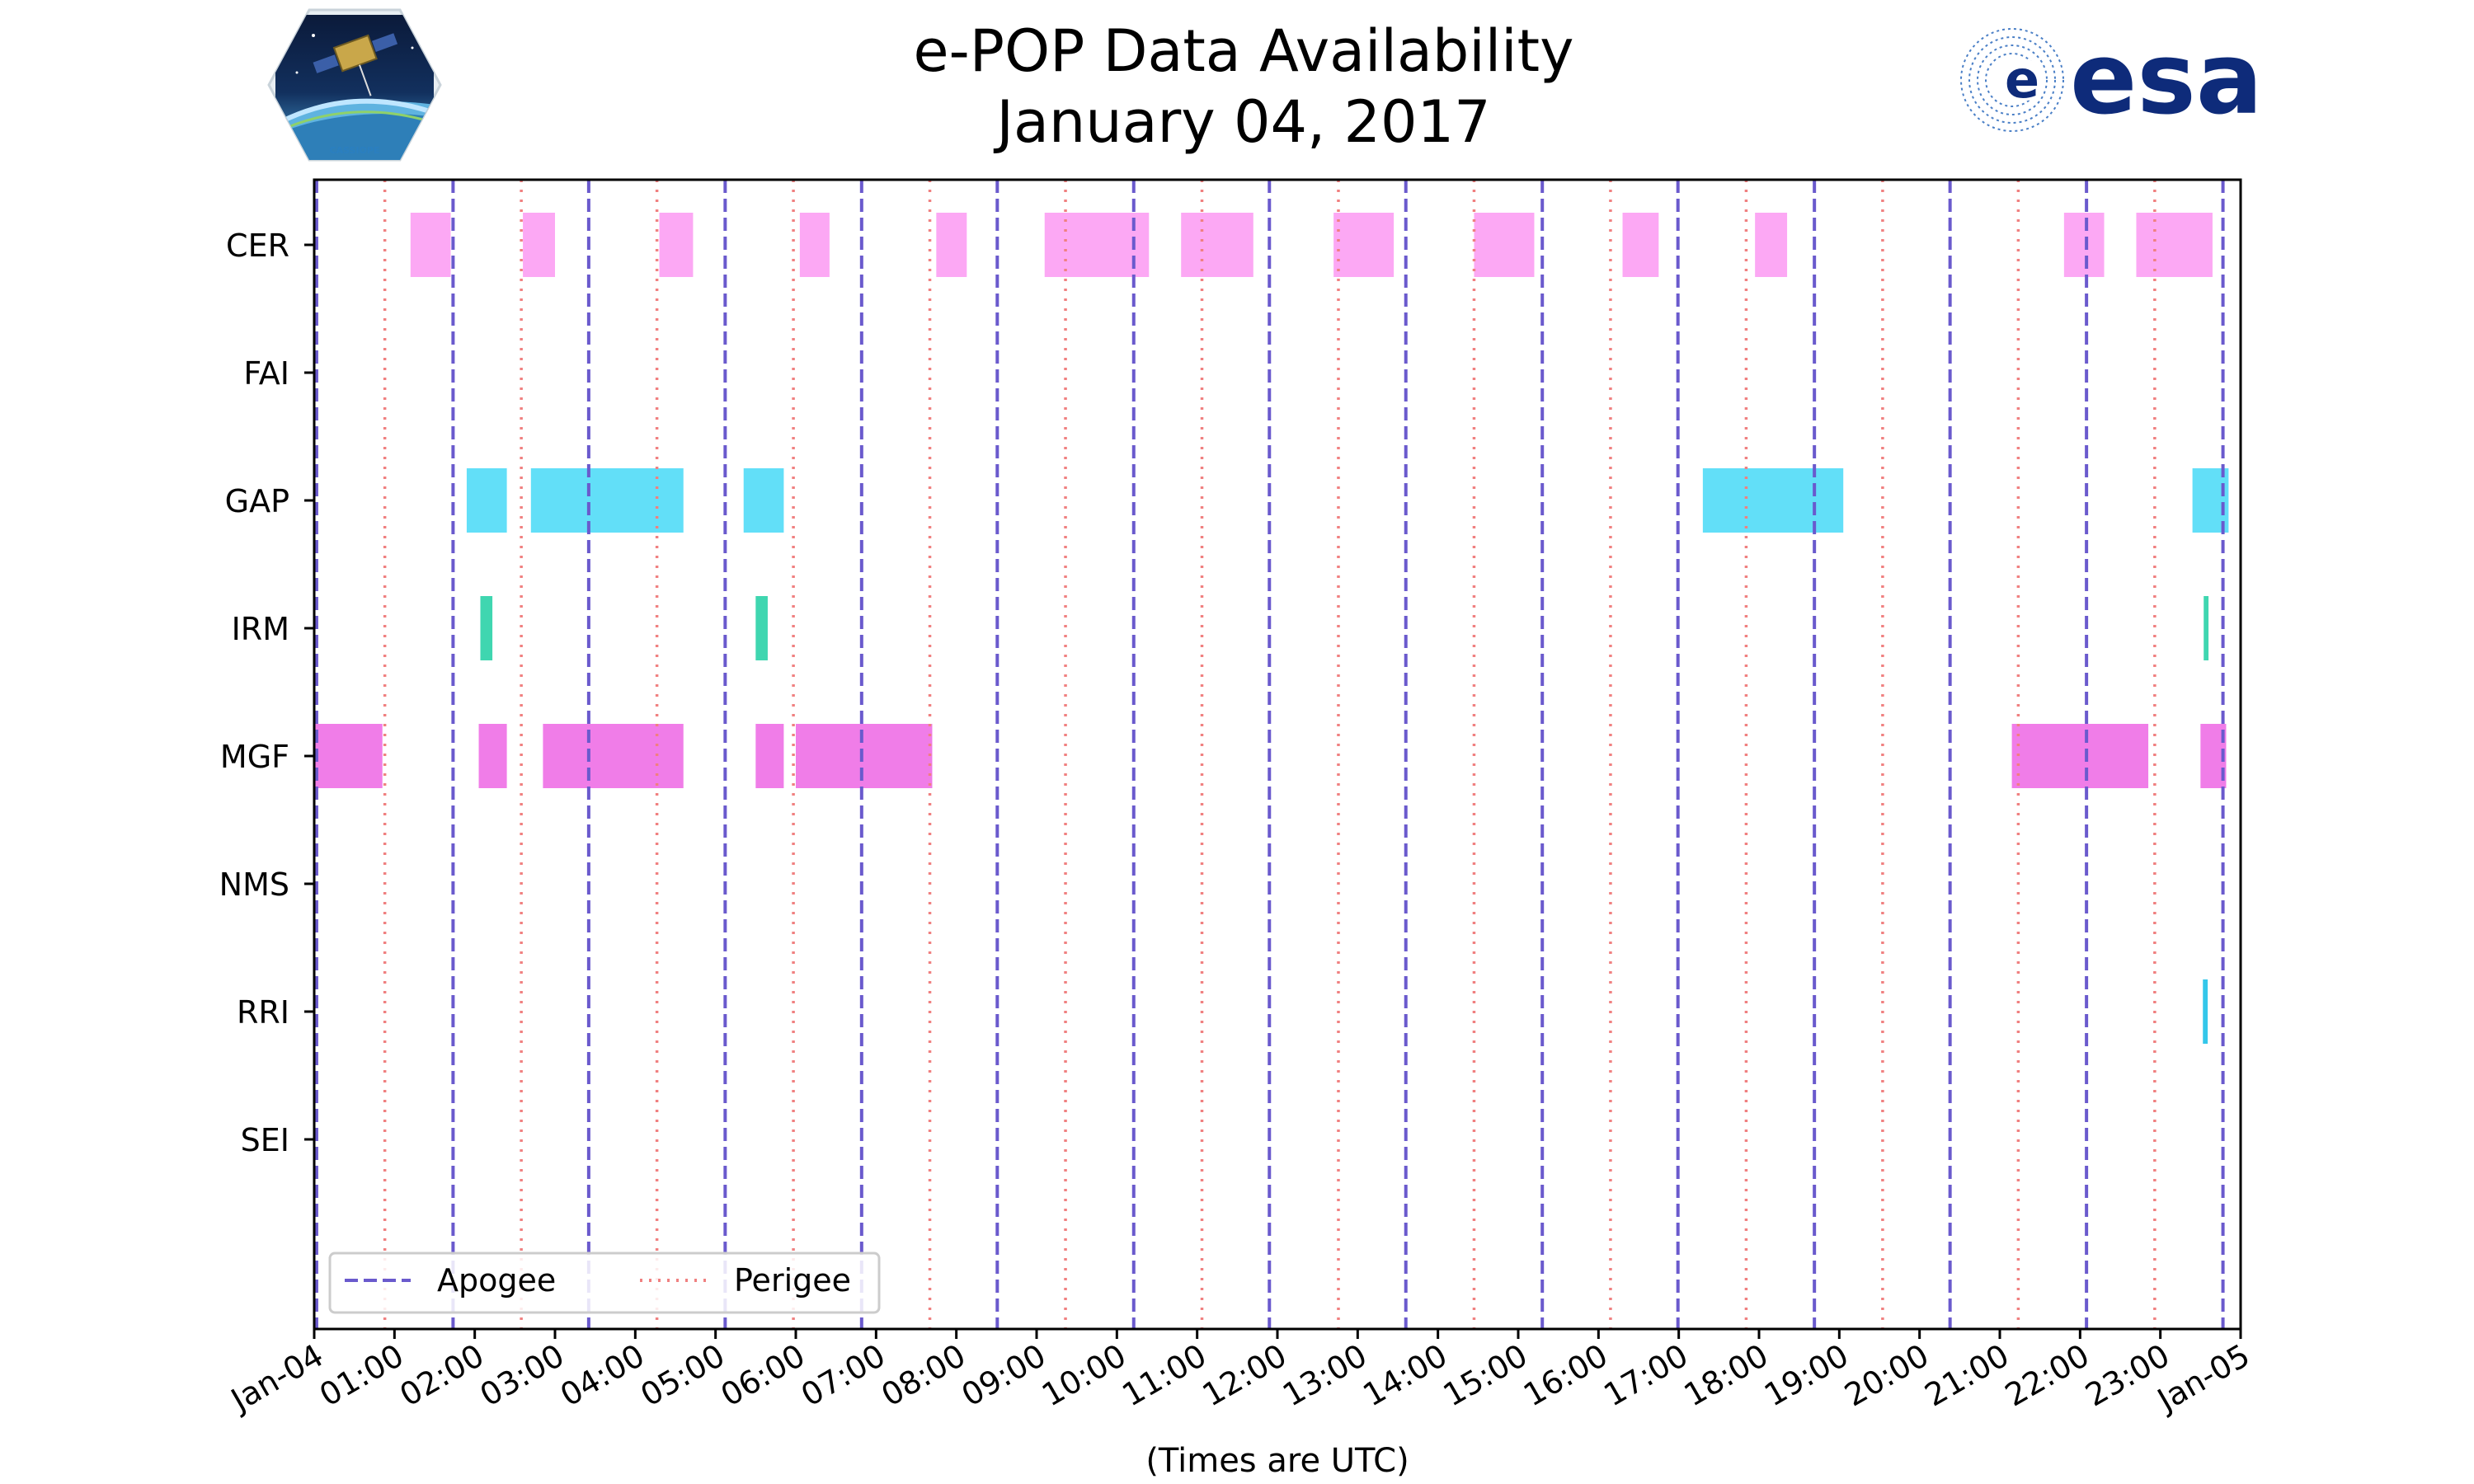 This screenshot has width=2474, height=1484. I want to click on x-tick-label: Jan-05, so click(2202, 1378).